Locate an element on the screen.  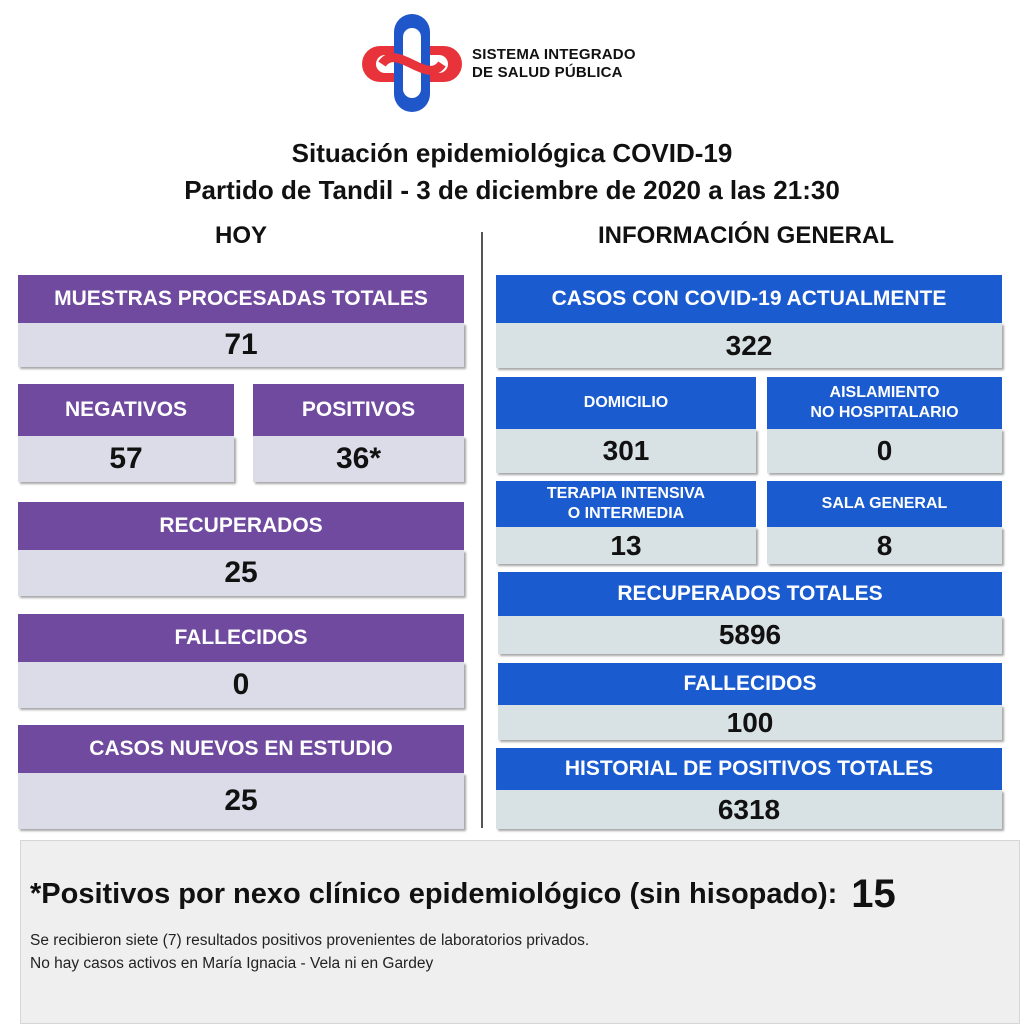
recuperados-totales-value: 5896 is located at coordinates (750, 635).